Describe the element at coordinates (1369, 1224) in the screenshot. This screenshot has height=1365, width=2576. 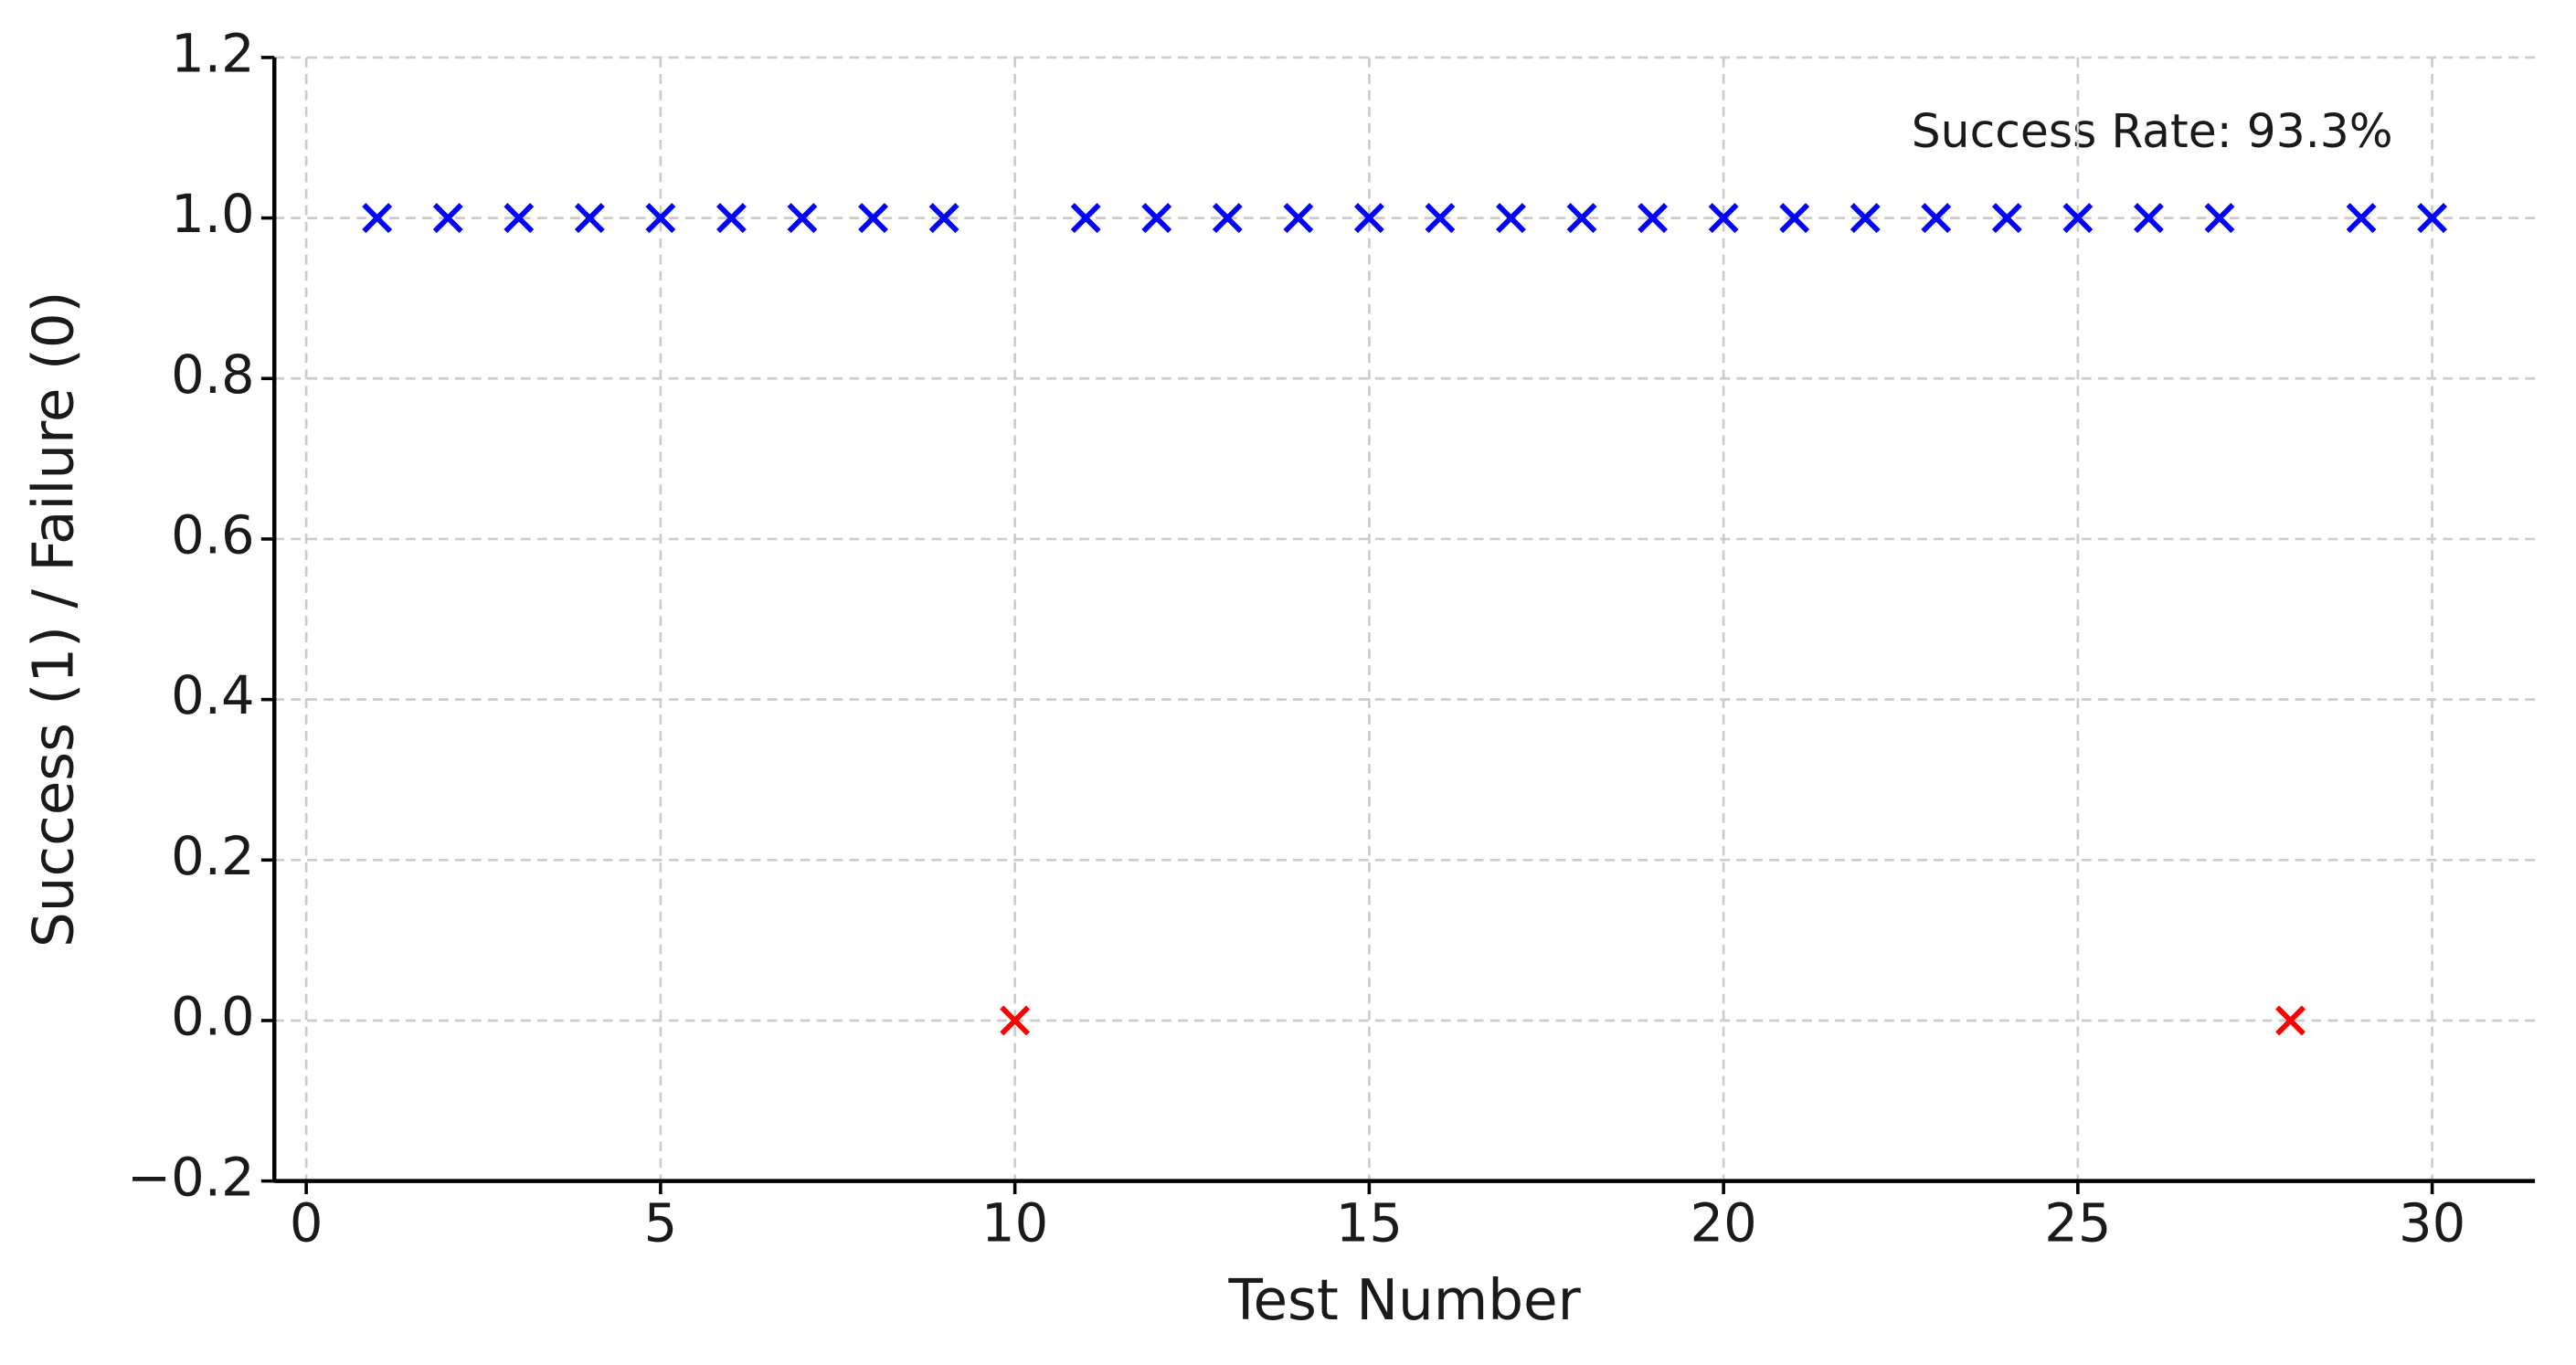
I see `x-tick-label: 15` at that location.